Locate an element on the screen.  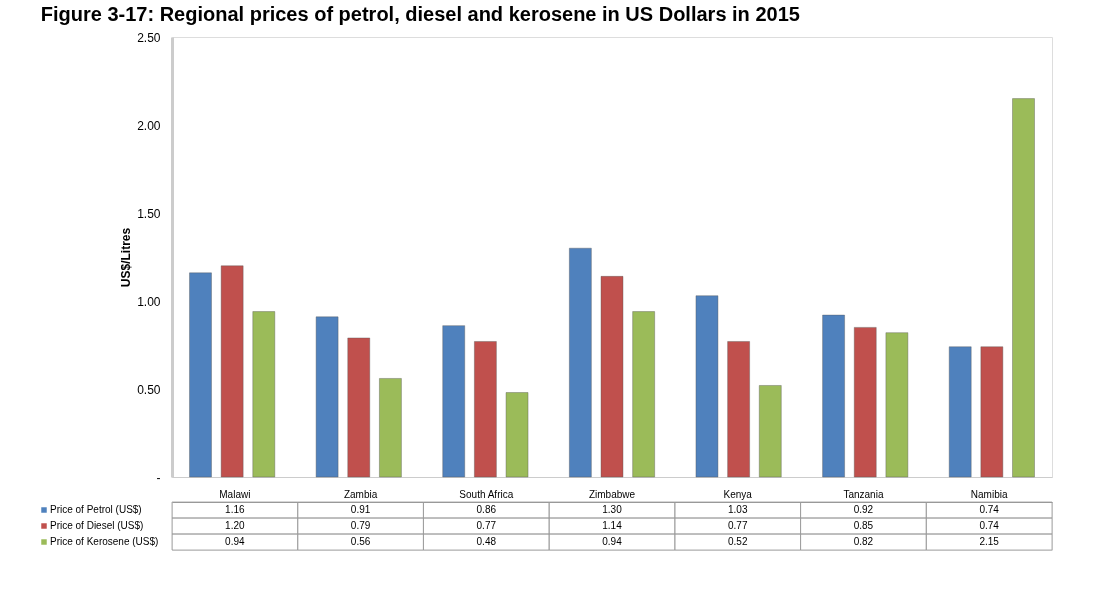
x-tick-label: Malawi is located at coordinates (235, 494).